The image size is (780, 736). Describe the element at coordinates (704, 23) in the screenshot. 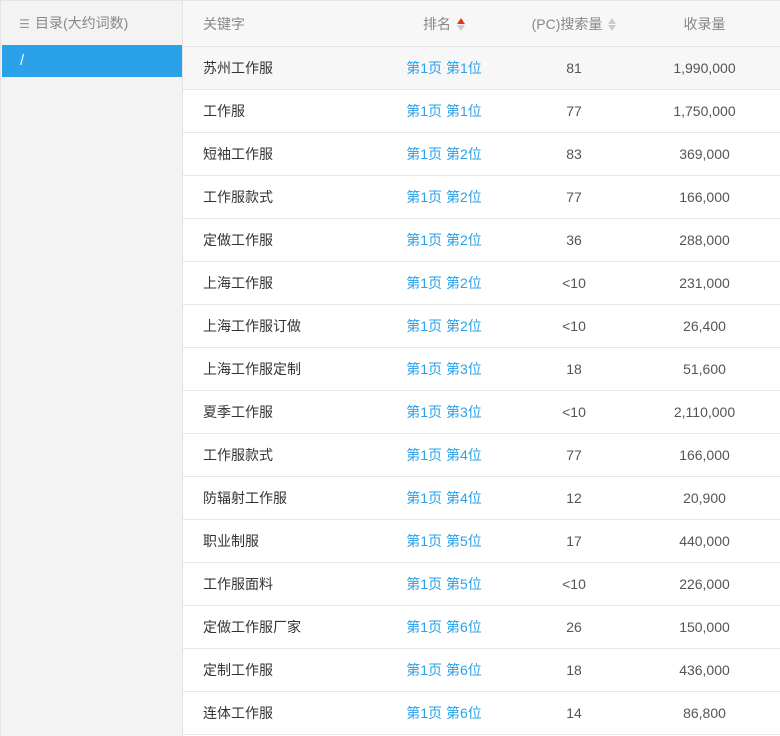

I see `header-indexed: 收录量` at that location.